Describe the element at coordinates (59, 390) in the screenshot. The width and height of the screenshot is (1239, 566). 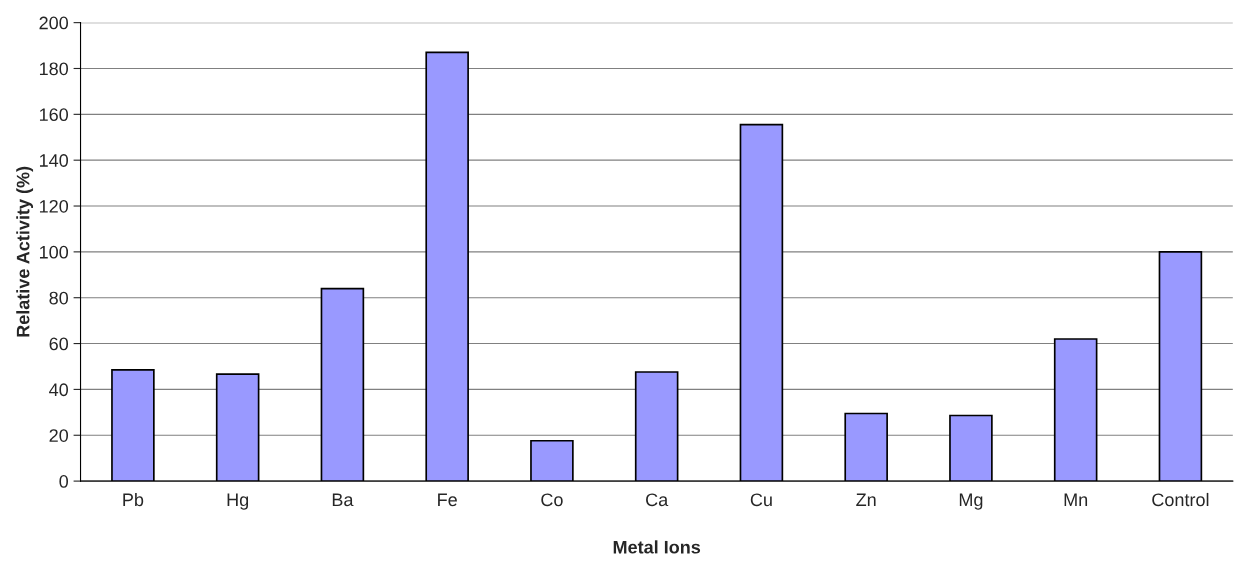
I see `y-tick-label: 40` at that location.